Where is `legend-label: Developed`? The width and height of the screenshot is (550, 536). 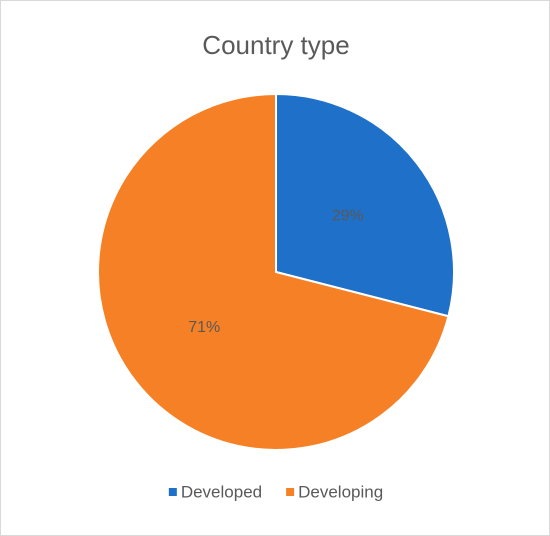
legend-label: Developed is located at coordinates (221, 491).